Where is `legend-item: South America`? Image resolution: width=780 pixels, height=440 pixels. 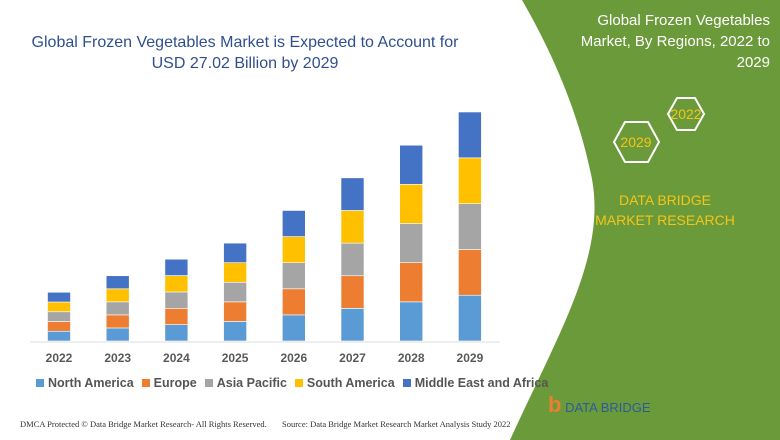
legend-item: South America is located at coordinates (344, 383).